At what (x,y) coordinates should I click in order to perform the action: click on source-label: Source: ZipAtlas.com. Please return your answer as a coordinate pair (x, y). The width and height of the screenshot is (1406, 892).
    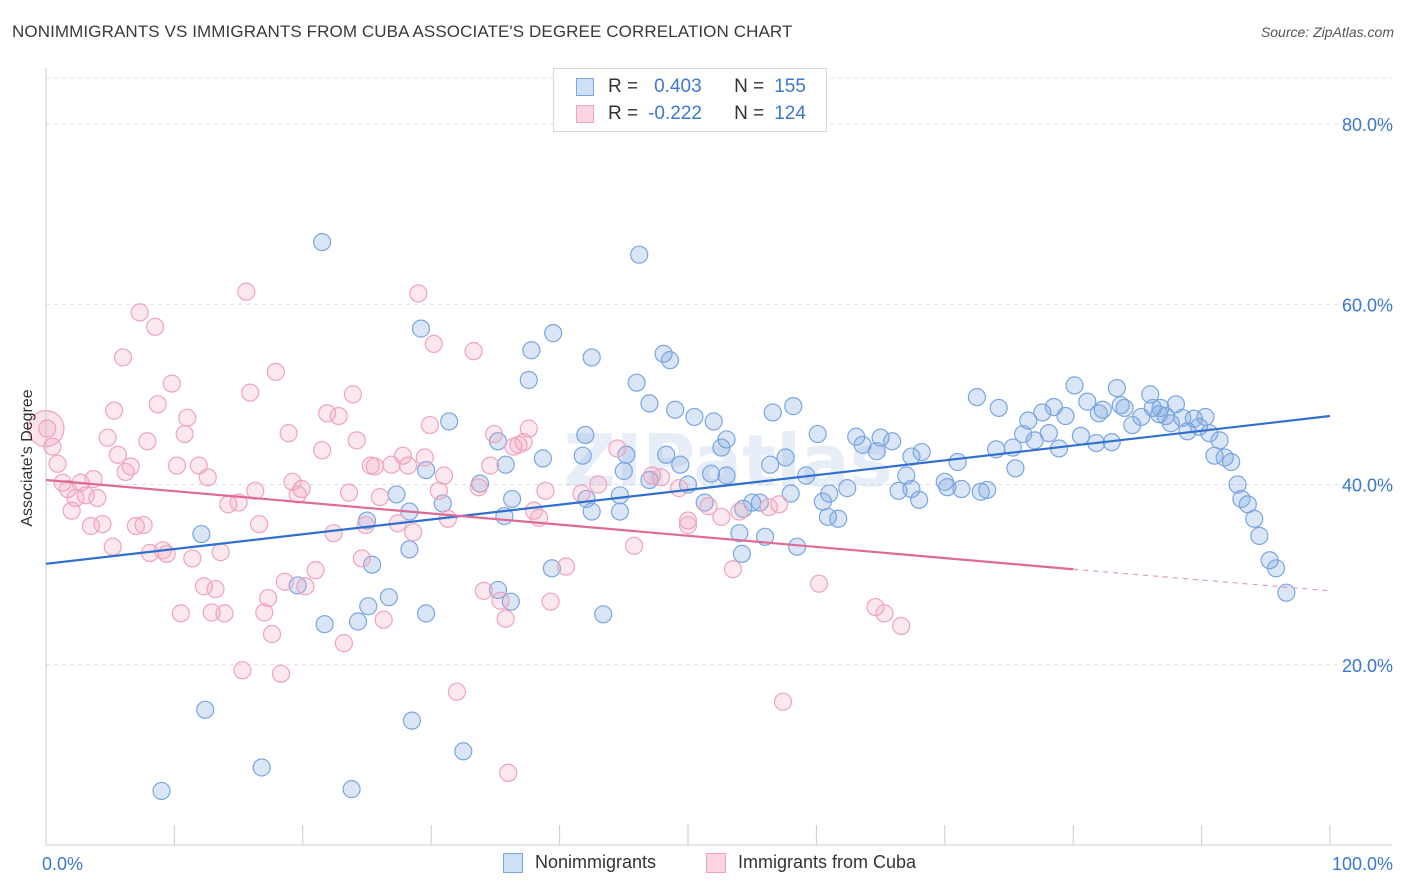
    Looking at the image, I should click on (1327, 32).